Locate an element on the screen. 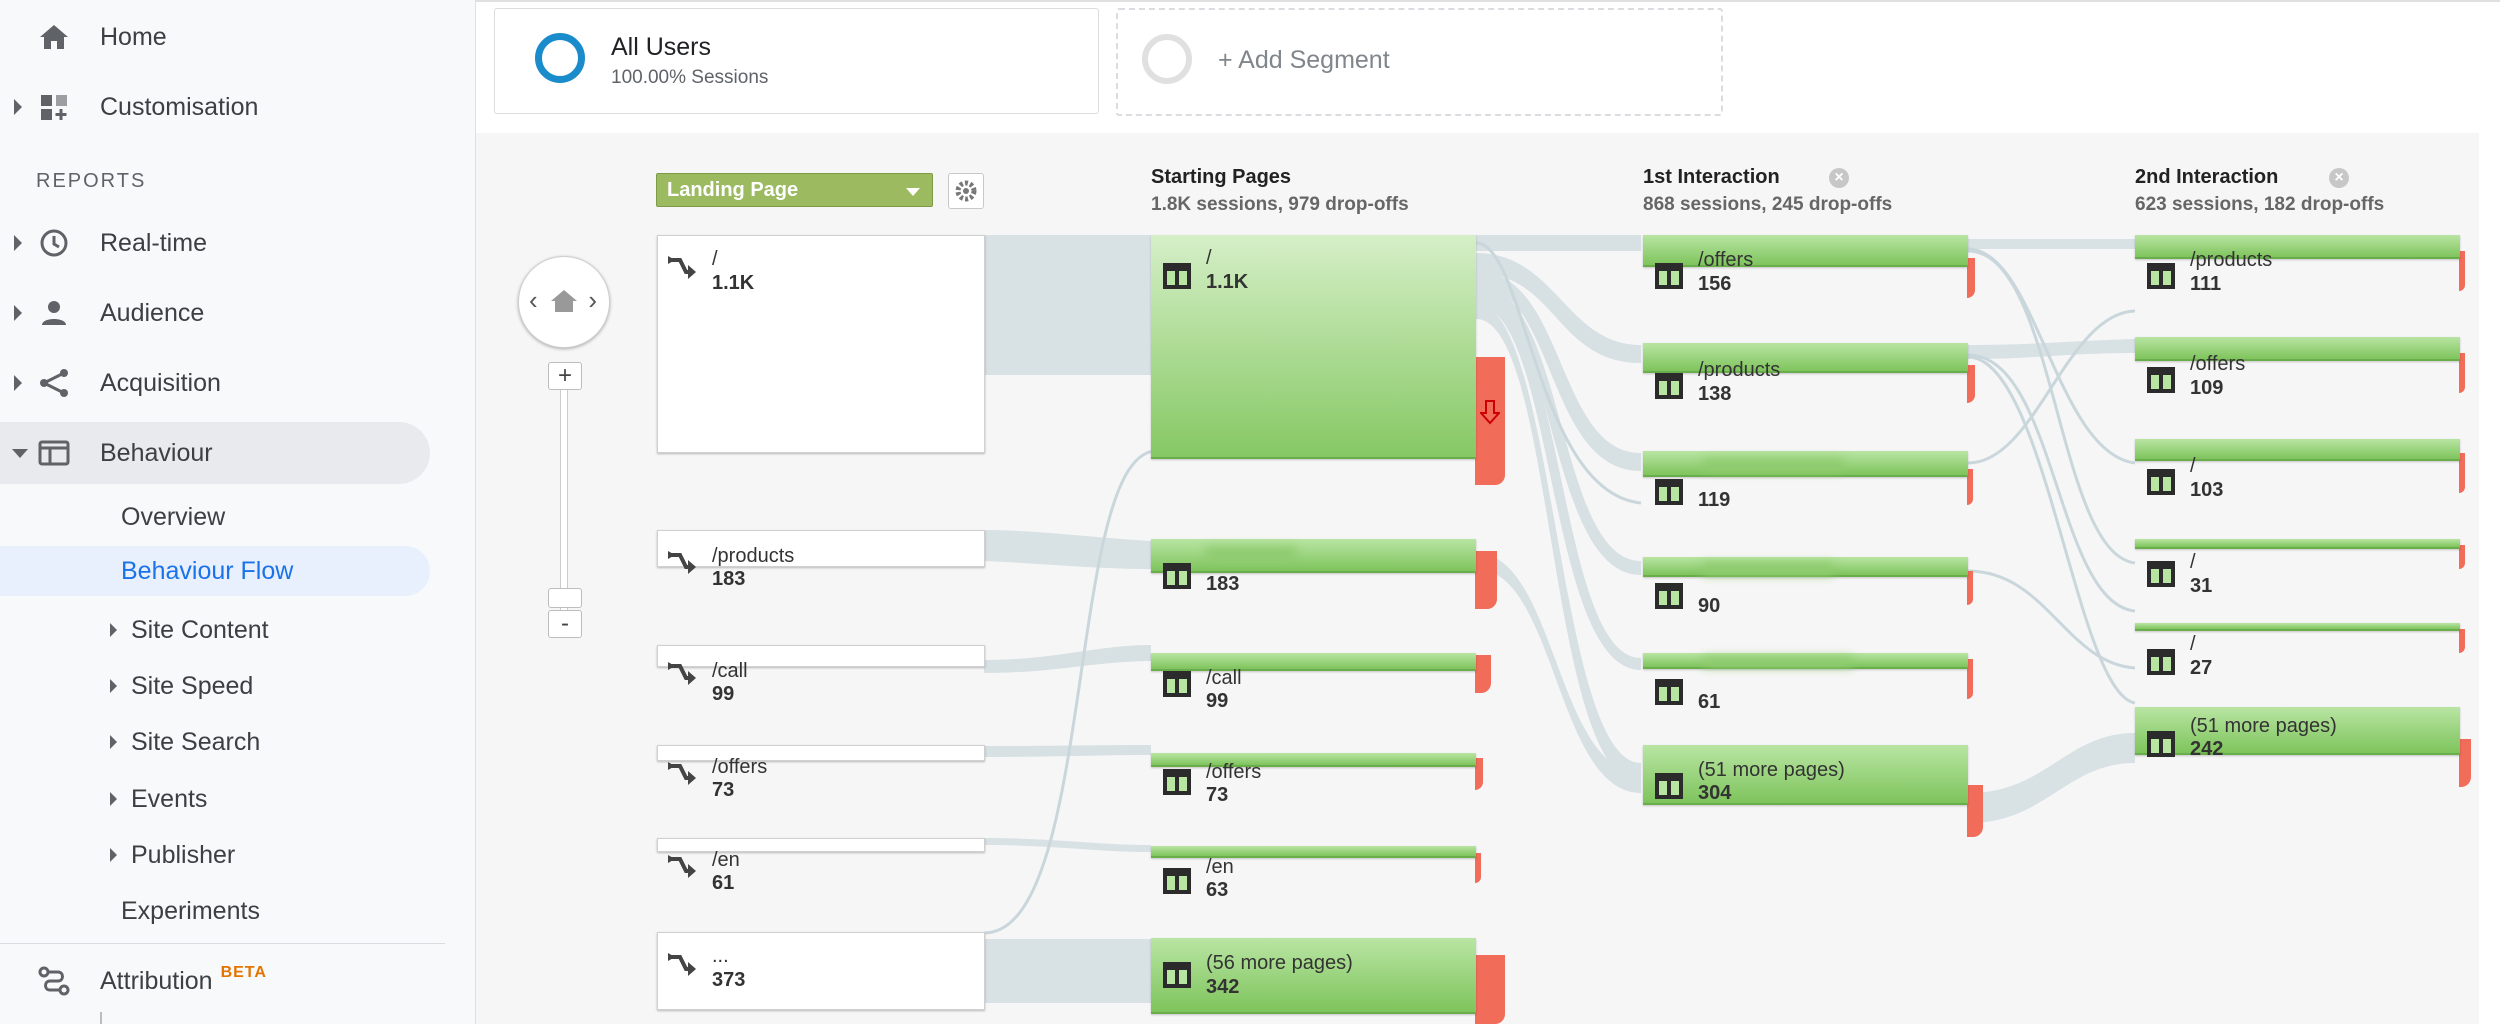 This screenshot has width=2500, height=1024. nav-site-content: Site Content is located at coordinates (215, 630).